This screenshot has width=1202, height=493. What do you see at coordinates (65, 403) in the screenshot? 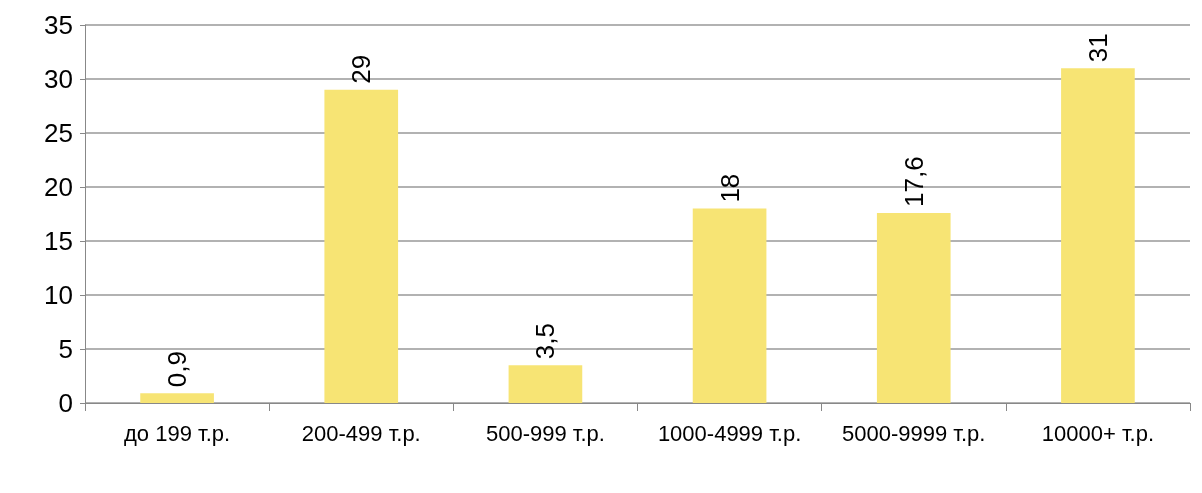
I see `y-tick-label: 0` at bounding box center [65, 403].